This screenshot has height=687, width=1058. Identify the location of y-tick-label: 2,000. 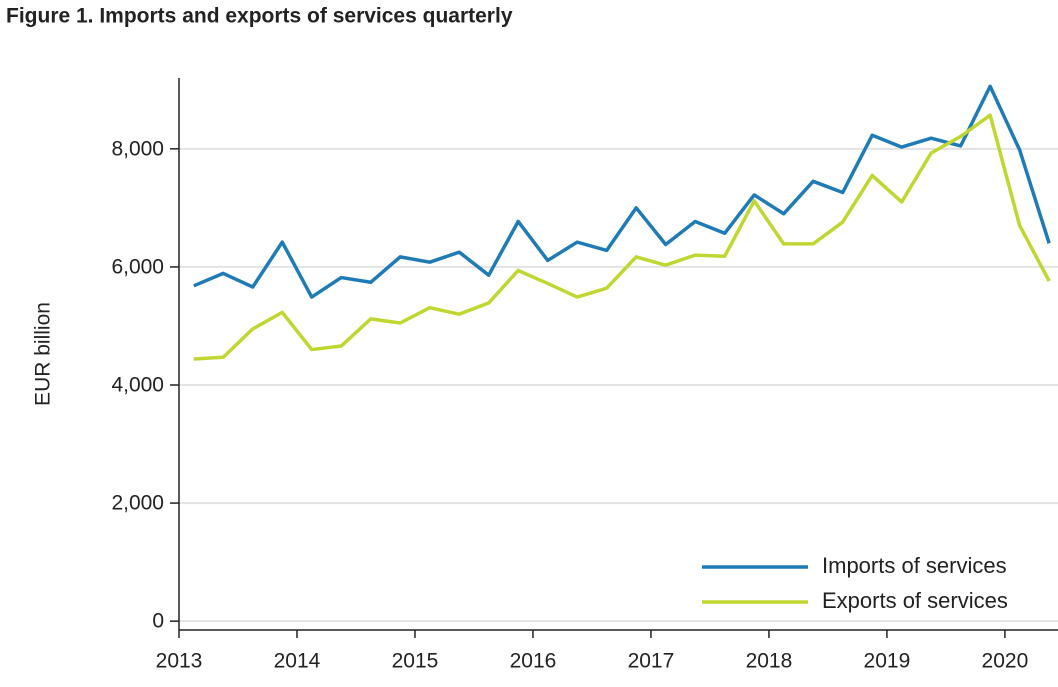
(137, 503).